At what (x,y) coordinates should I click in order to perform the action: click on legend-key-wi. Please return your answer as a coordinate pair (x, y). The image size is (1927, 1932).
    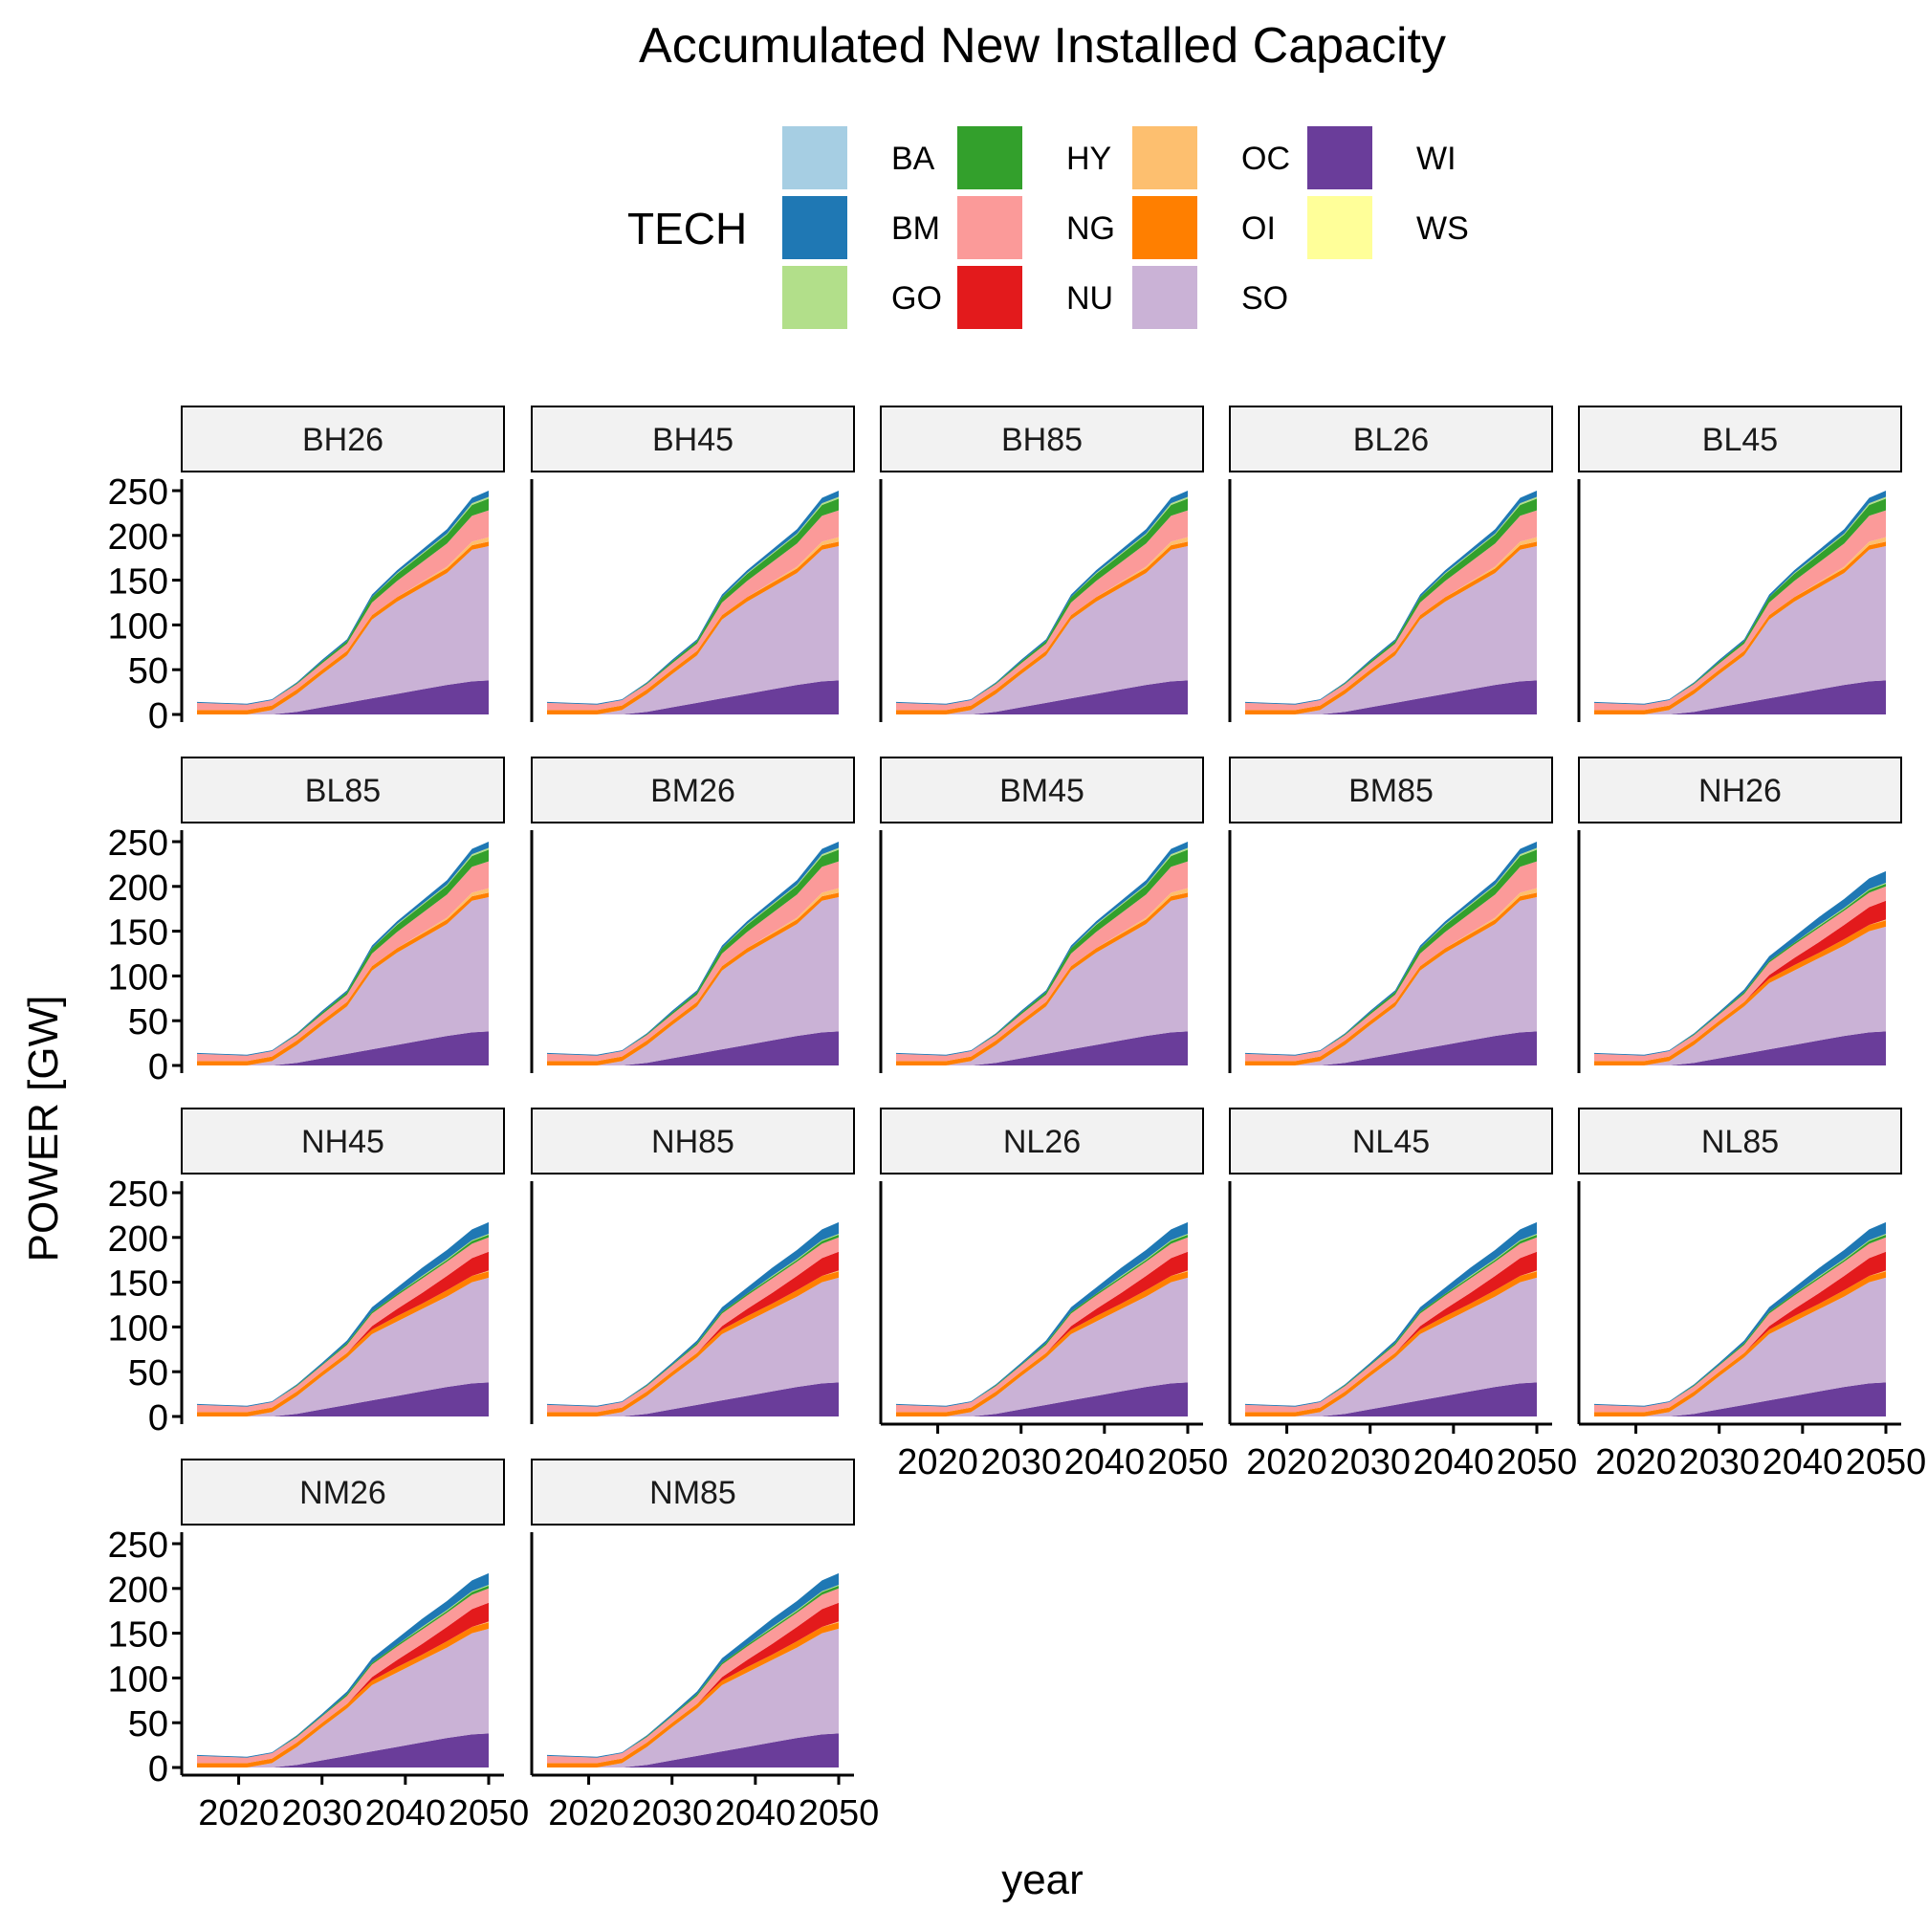
    Looking at the image, I should click on (1339, 157).